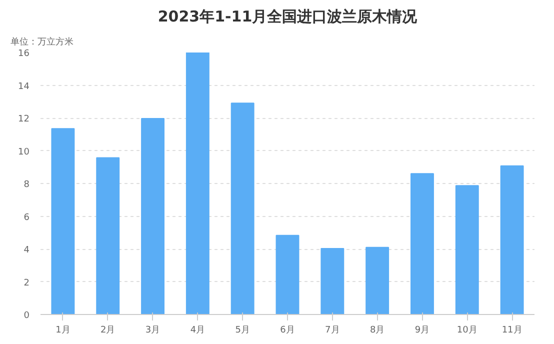  I want to click on x-tick-label: 6月, so click(287, 331).